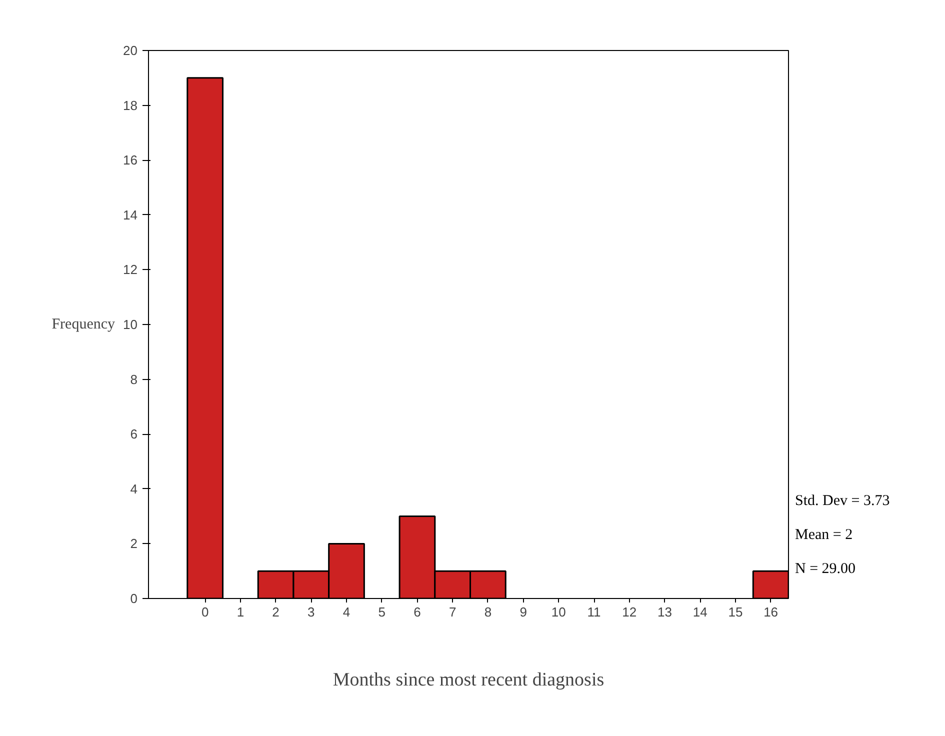 The image size is (945, 736). What do you see at coordinates (134, 379) in the screenshot?
I see `y-tick-label: 8` at bounding box center [134, 379].